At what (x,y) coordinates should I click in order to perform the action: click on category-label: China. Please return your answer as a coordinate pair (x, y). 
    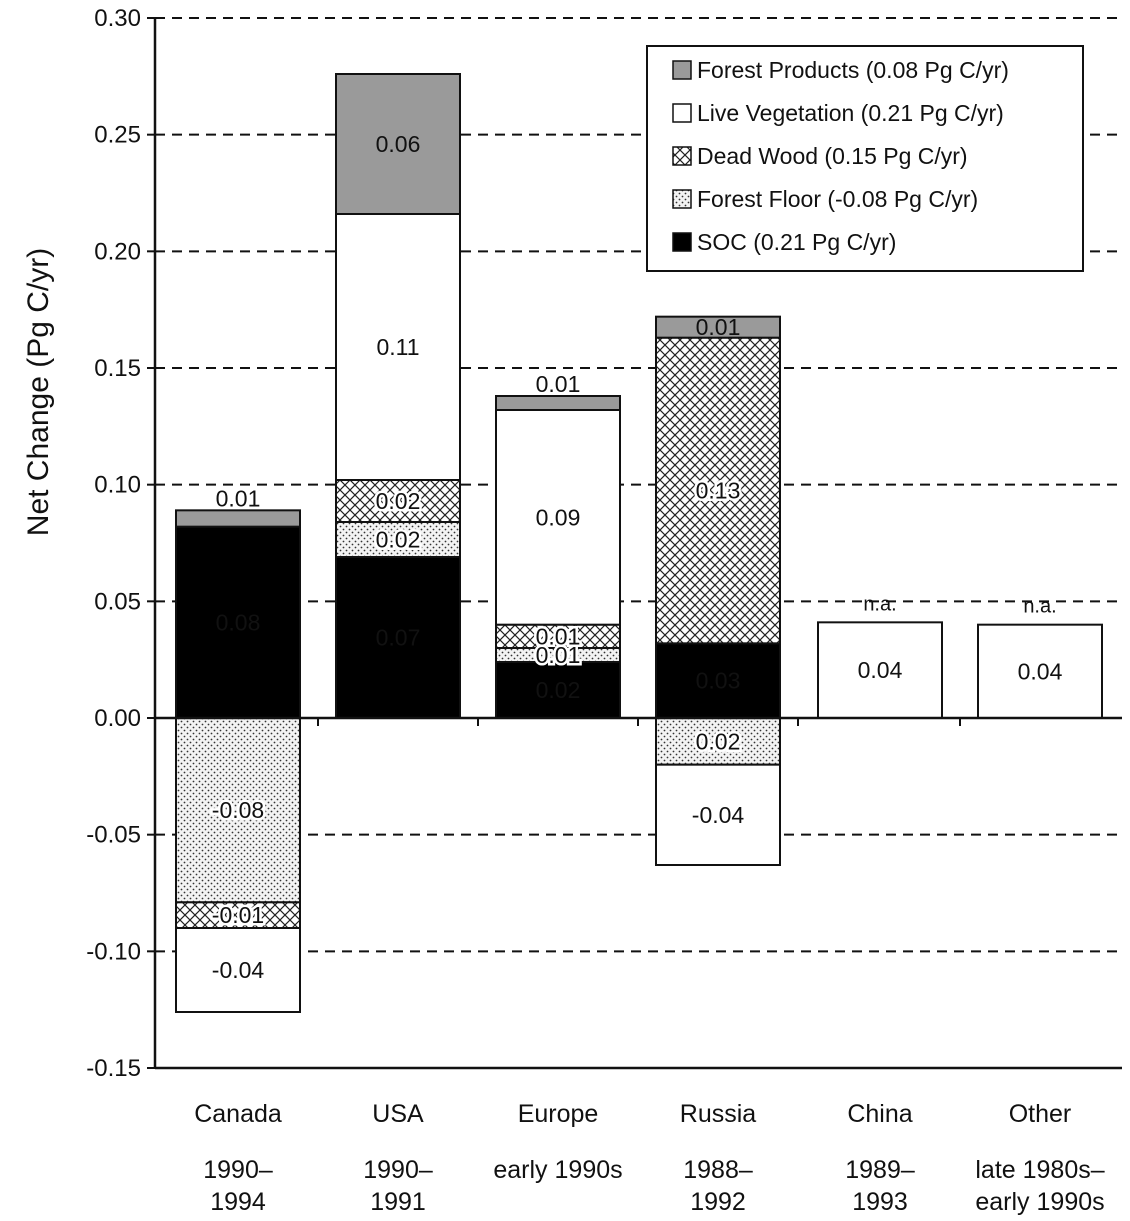
    Looking at the image, I should click on (879, 1114).